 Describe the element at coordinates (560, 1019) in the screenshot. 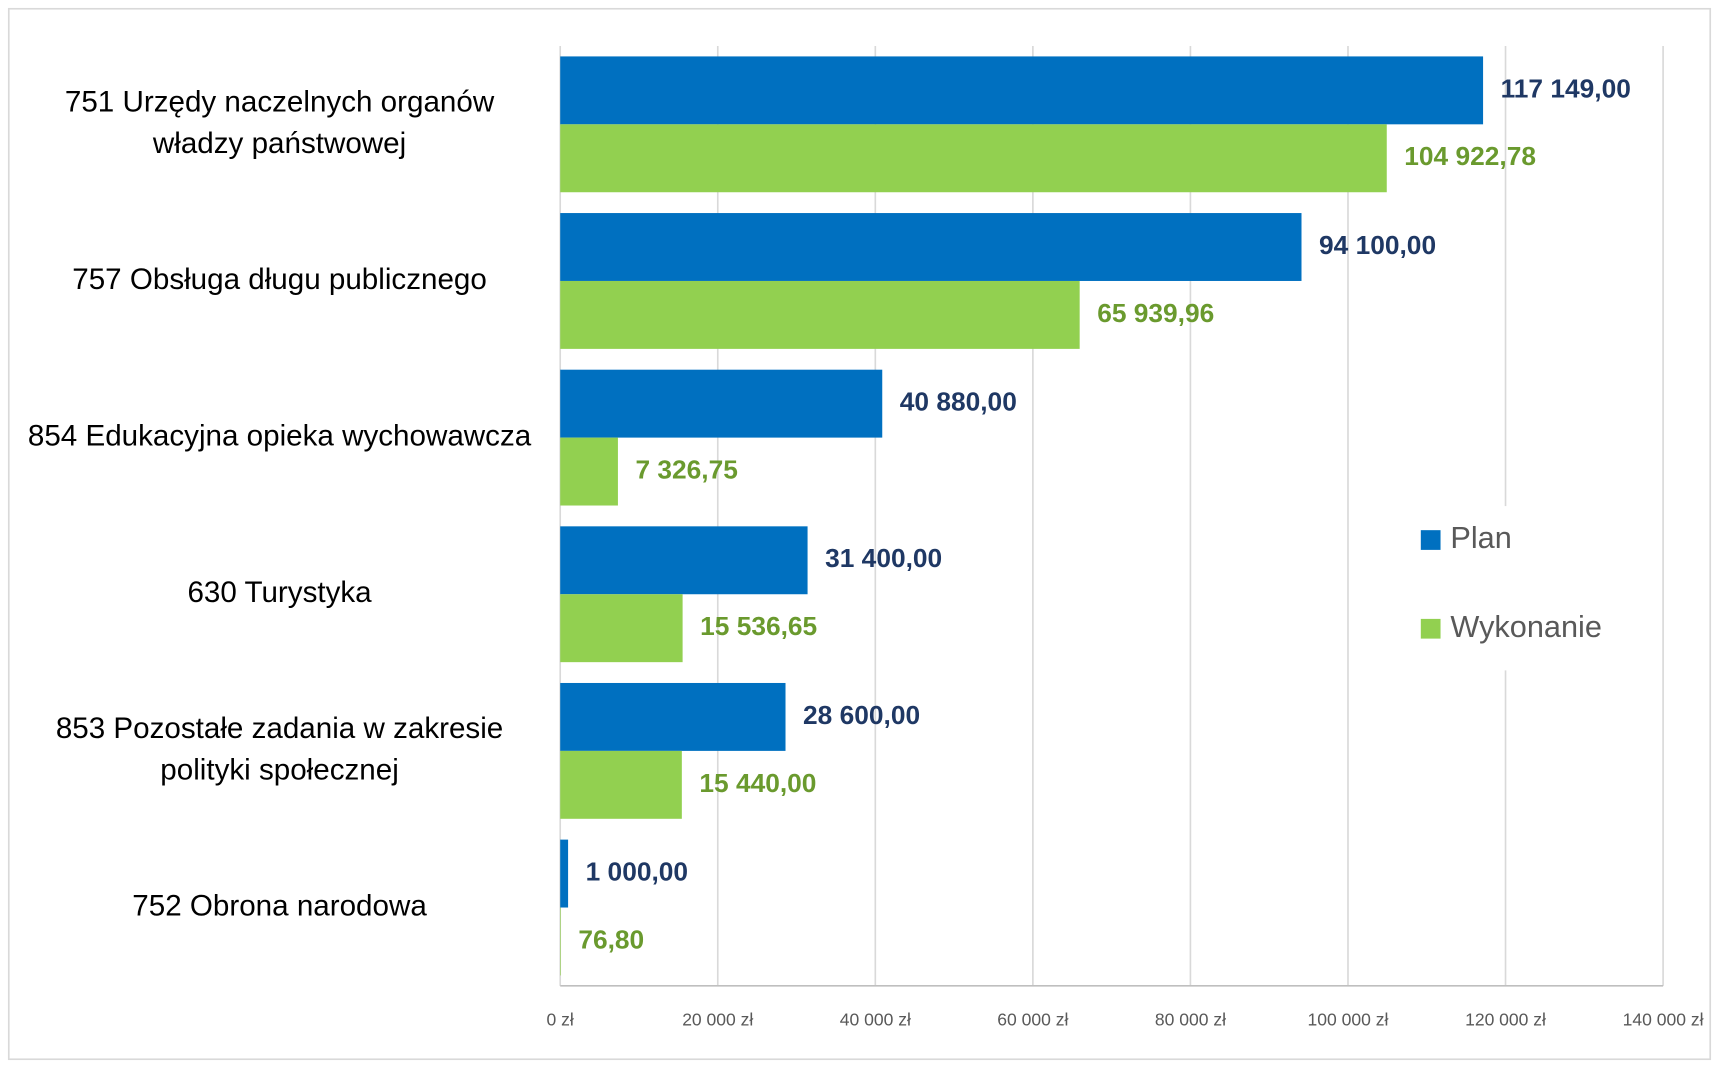

I see `x-tick-label: 0 zł` at that location.